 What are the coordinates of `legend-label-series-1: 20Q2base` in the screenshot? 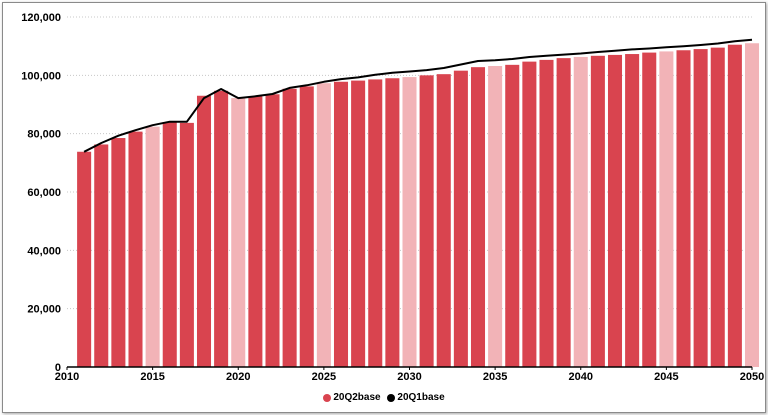 It's located at (357, 397).